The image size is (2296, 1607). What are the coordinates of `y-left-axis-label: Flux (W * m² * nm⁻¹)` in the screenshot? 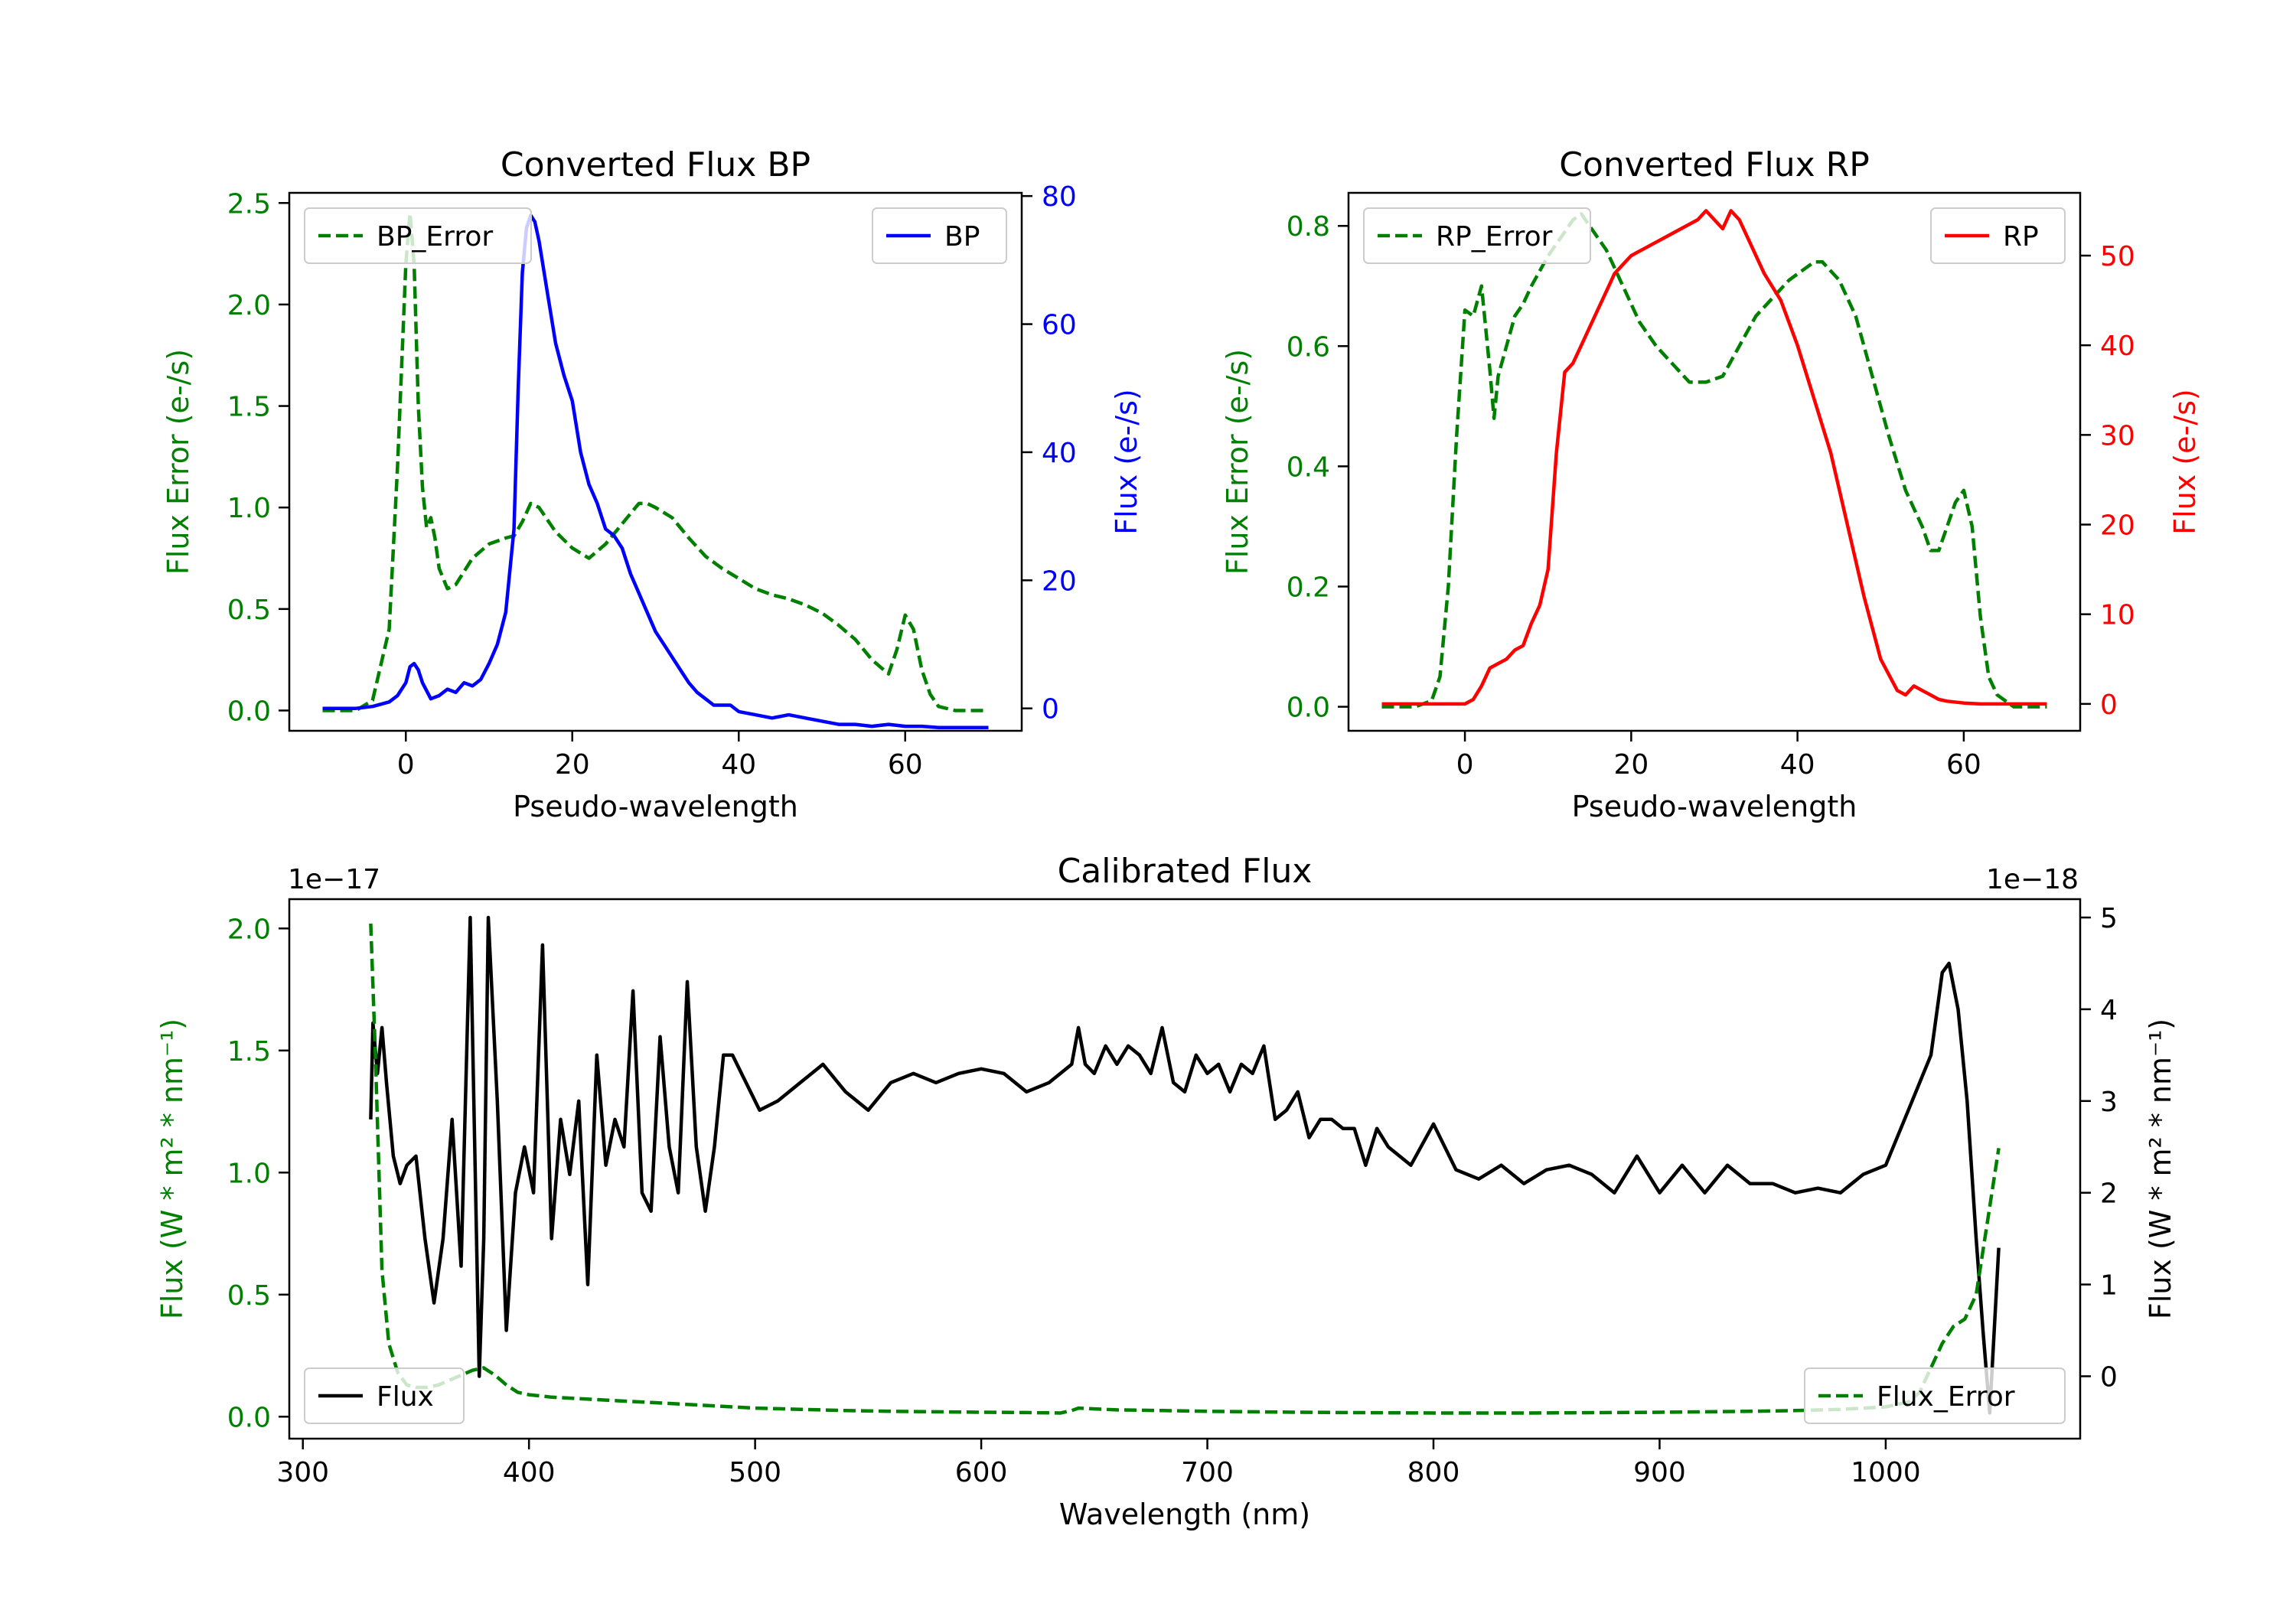 It's located at (172, 1169).